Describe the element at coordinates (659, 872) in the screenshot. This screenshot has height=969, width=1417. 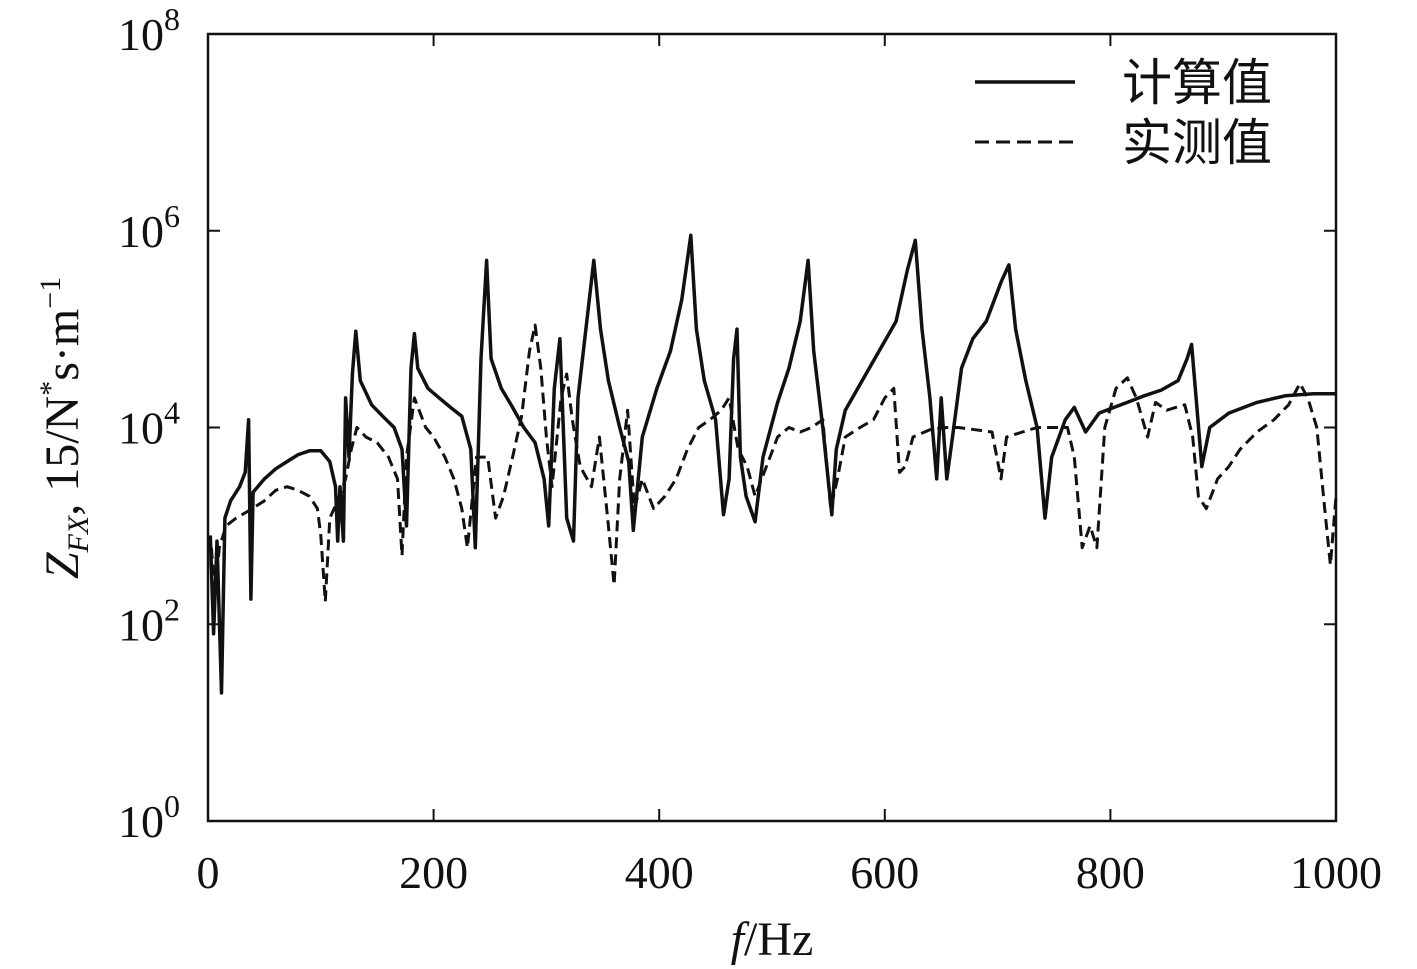
I see `x-tick-label: 400` at that location.